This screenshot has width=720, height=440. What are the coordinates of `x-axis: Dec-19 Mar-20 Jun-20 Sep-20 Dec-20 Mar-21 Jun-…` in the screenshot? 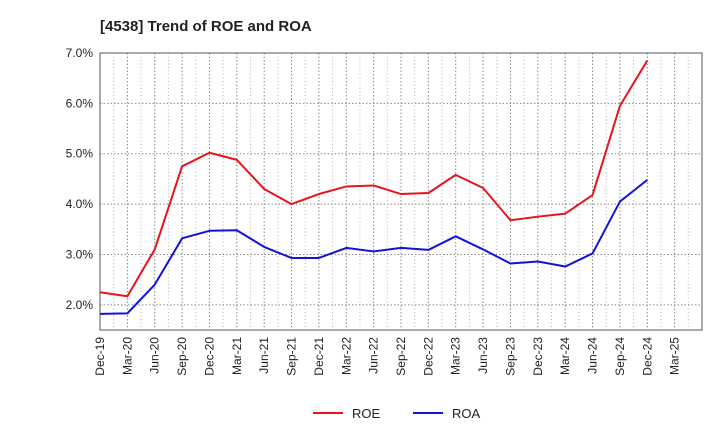 It's located at (387, 356).